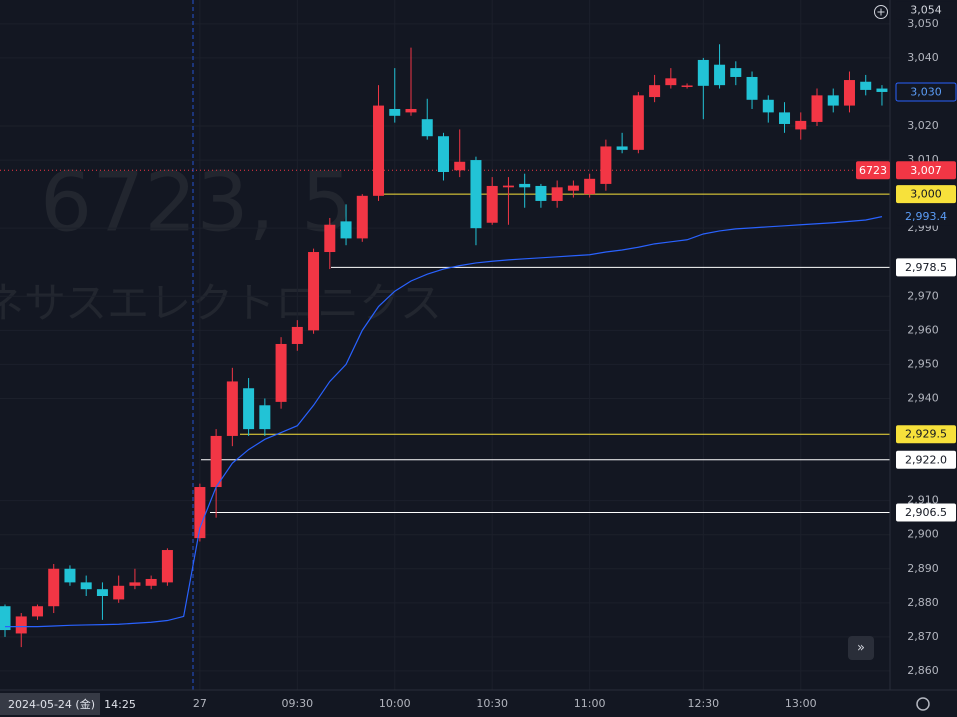  I want to click on last-price-bg, so click(926, 92).